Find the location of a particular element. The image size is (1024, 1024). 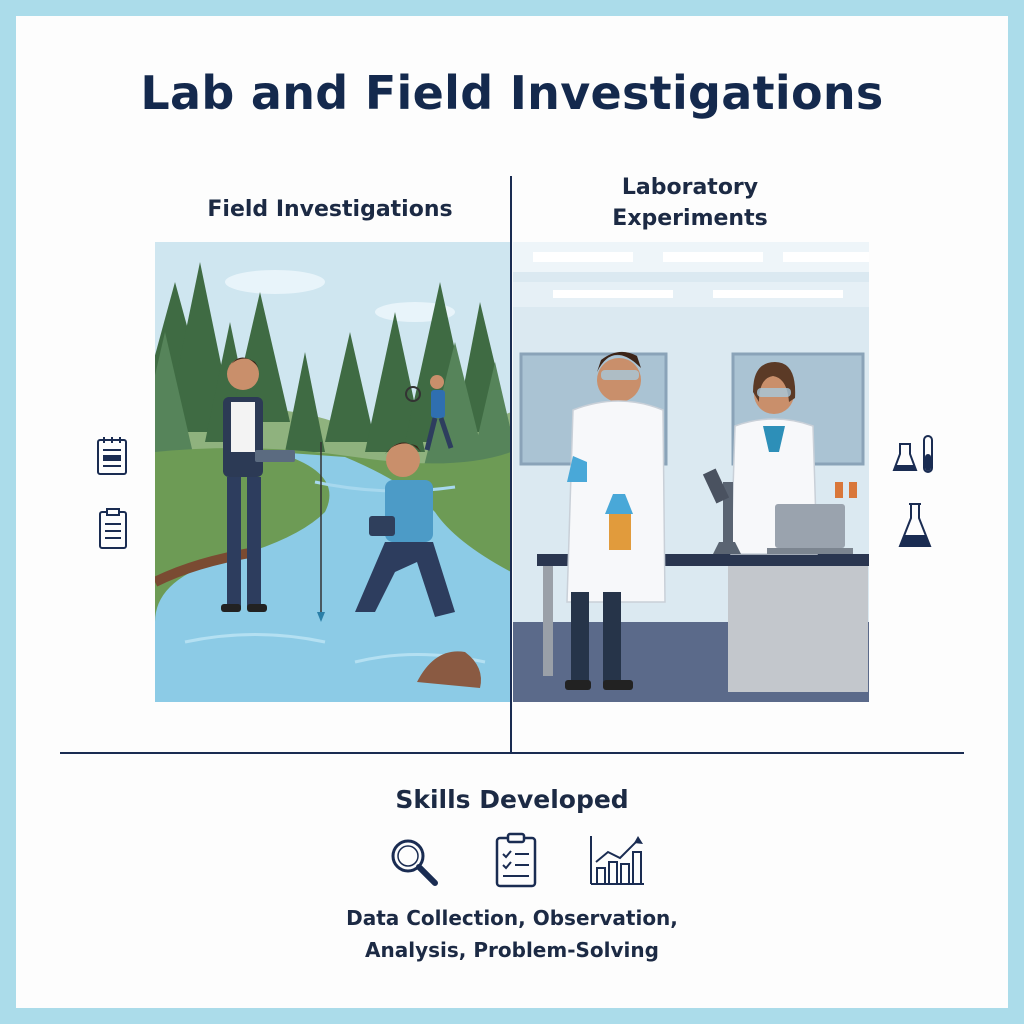

magnifier-icon is located at coordinates (414, 862).